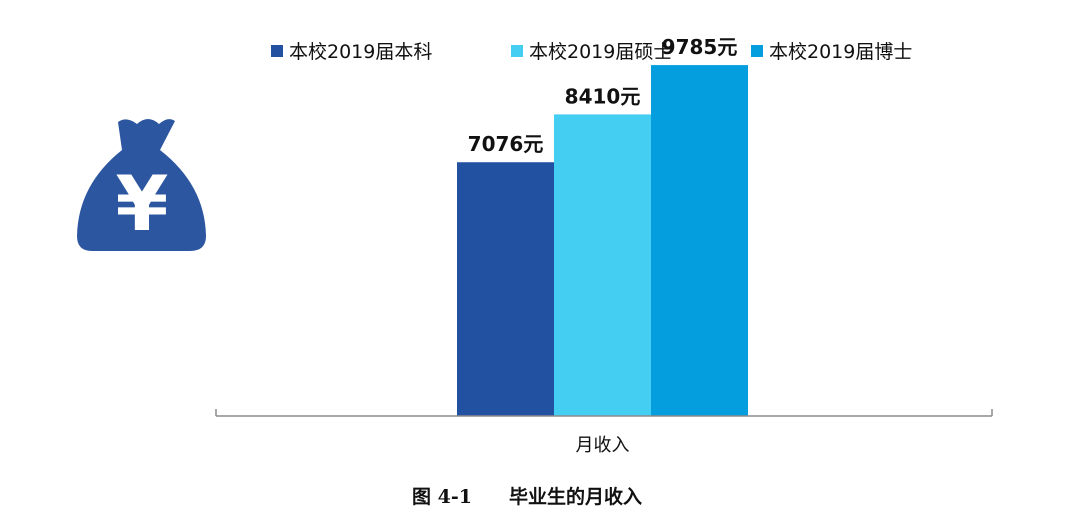  I want to click on figure-number: 图 4-1, so click(442, 497).